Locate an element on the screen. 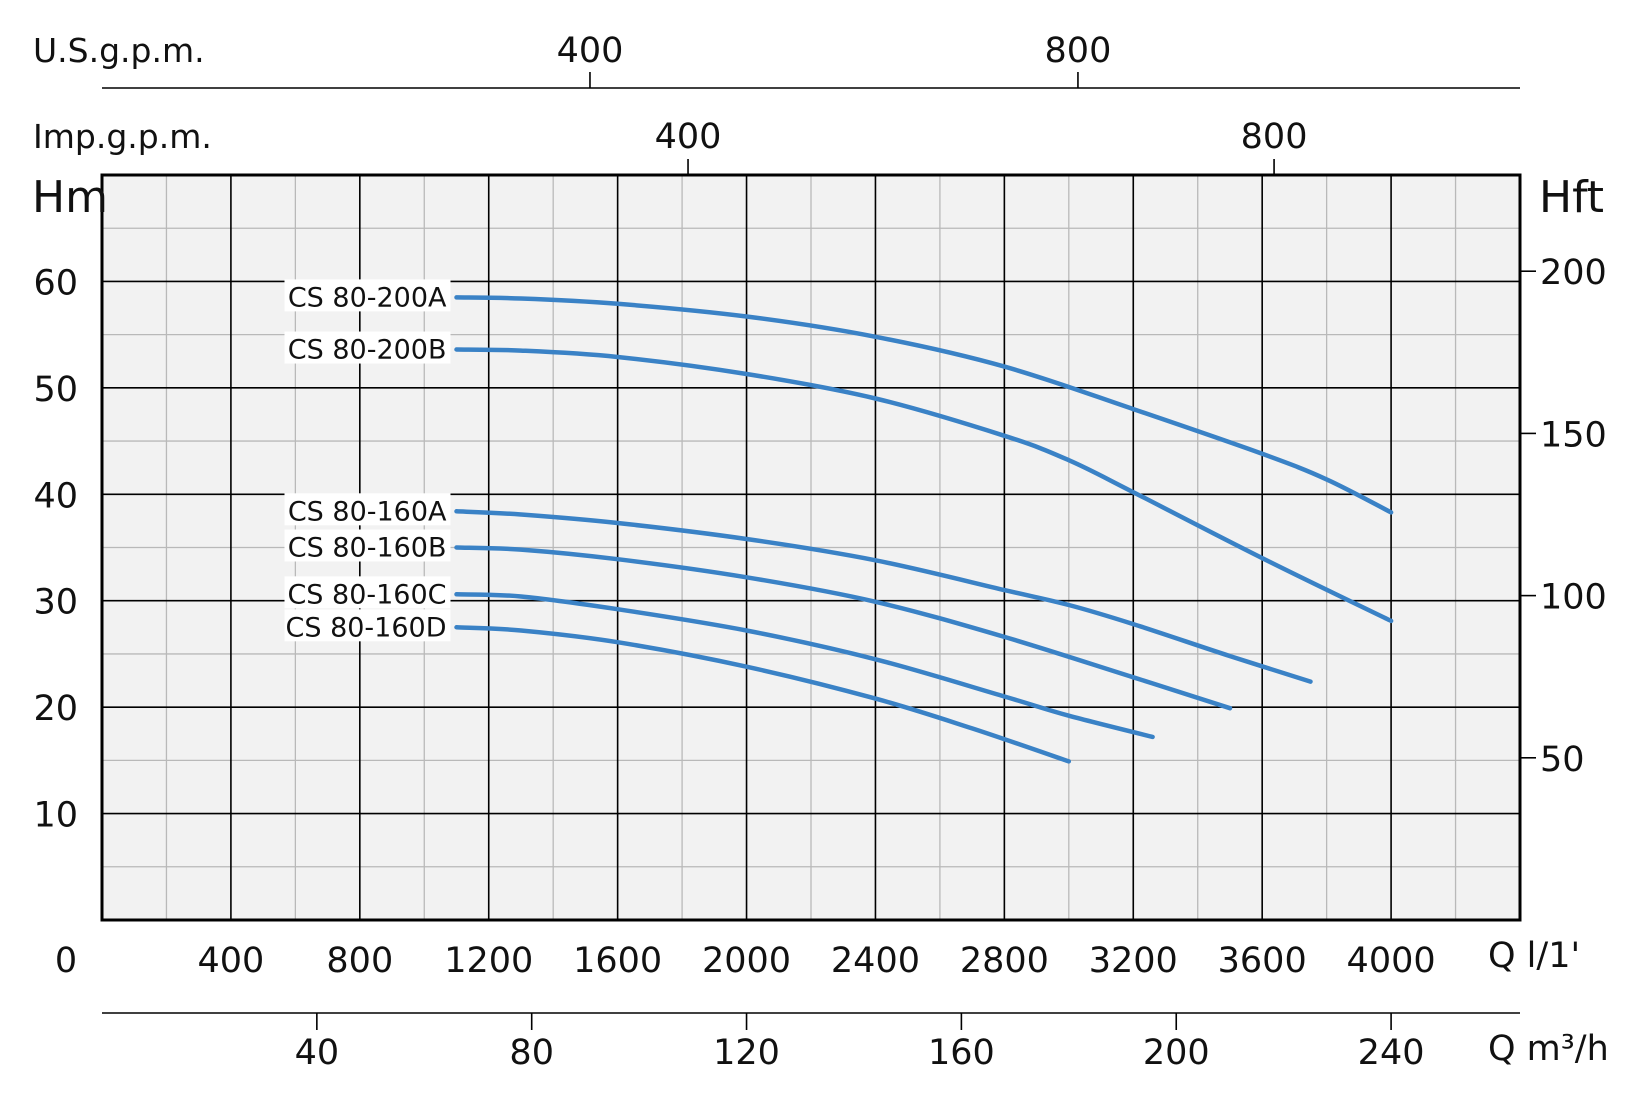  ft-tick-label: 50 is located at coordinates (1562, 760).